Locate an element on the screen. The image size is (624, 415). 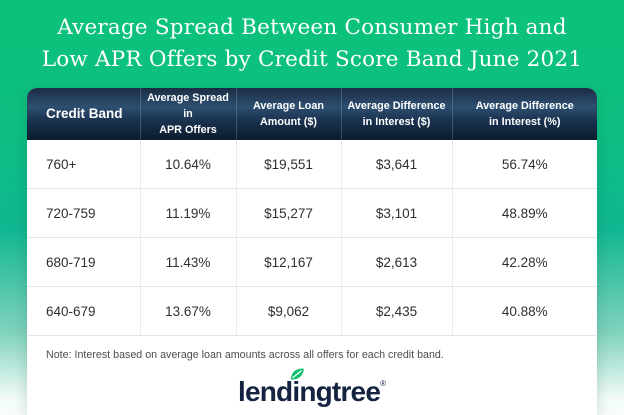
cell-diff-percent: 56.74% is located at coordinates (524, 164).